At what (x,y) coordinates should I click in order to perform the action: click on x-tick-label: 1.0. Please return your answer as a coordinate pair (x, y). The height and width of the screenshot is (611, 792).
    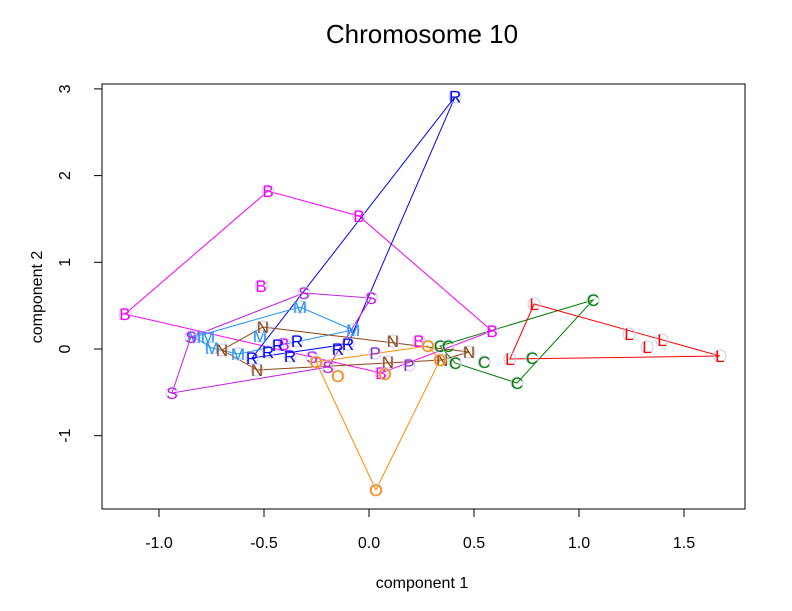
    Looking at the image, I should click on (579, 543).